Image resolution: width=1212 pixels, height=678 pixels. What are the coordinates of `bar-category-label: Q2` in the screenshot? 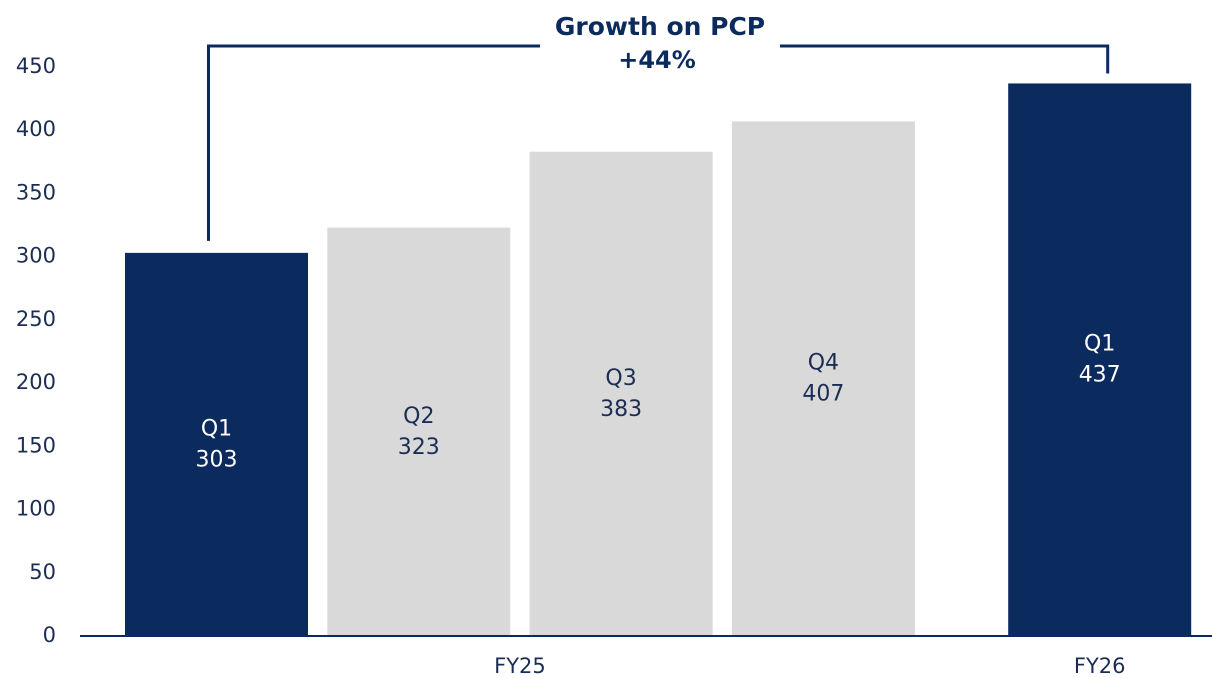 It's located at (418, 416).